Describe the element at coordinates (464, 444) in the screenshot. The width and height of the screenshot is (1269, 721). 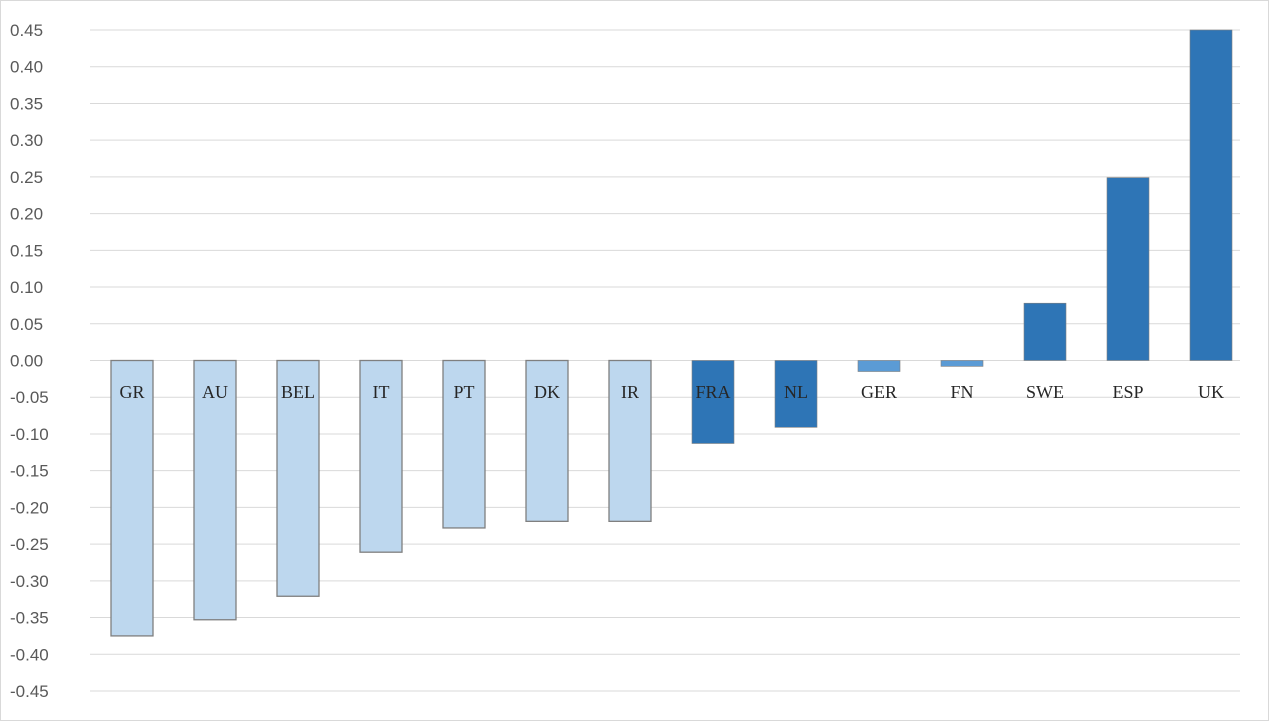
I see `bar-pt` at that location.